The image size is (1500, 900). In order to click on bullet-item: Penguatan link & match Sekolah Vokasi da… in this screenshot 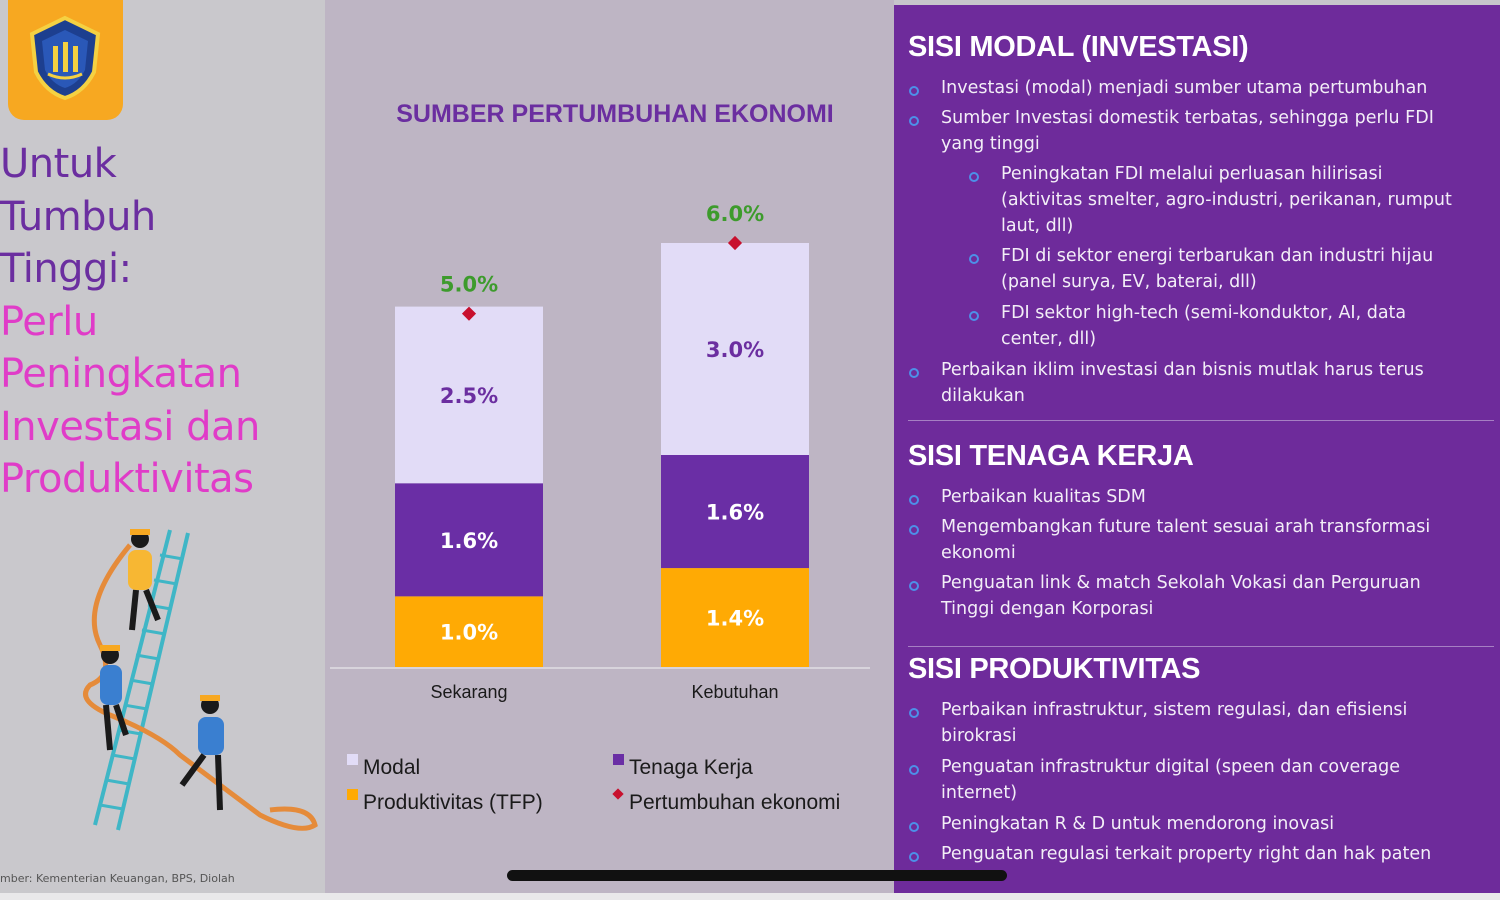, I will do `click(1181, 596)`.